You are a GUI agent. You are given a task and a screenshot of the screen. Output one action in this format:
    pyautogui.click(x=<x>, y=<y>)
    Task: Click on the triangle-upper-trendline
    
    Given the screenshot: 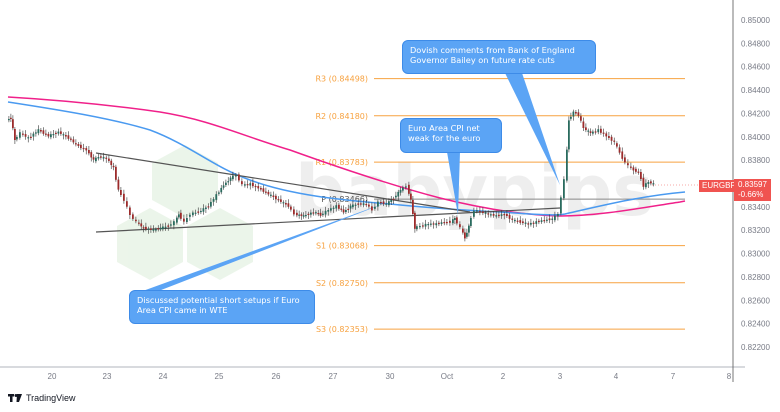 What is the action you would take?
    pyautogui.click(x=283, y=182)
    